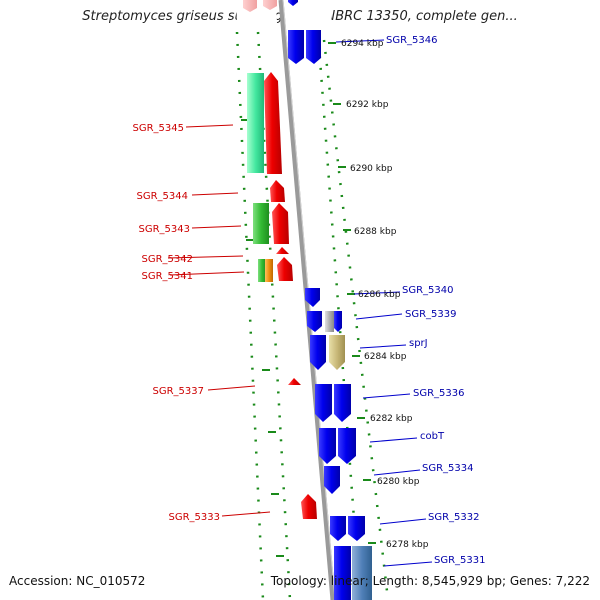  Describe the element at coordinates (309, 506) in the screenshot. I see `gene-arrow-sgr5333` at that location.